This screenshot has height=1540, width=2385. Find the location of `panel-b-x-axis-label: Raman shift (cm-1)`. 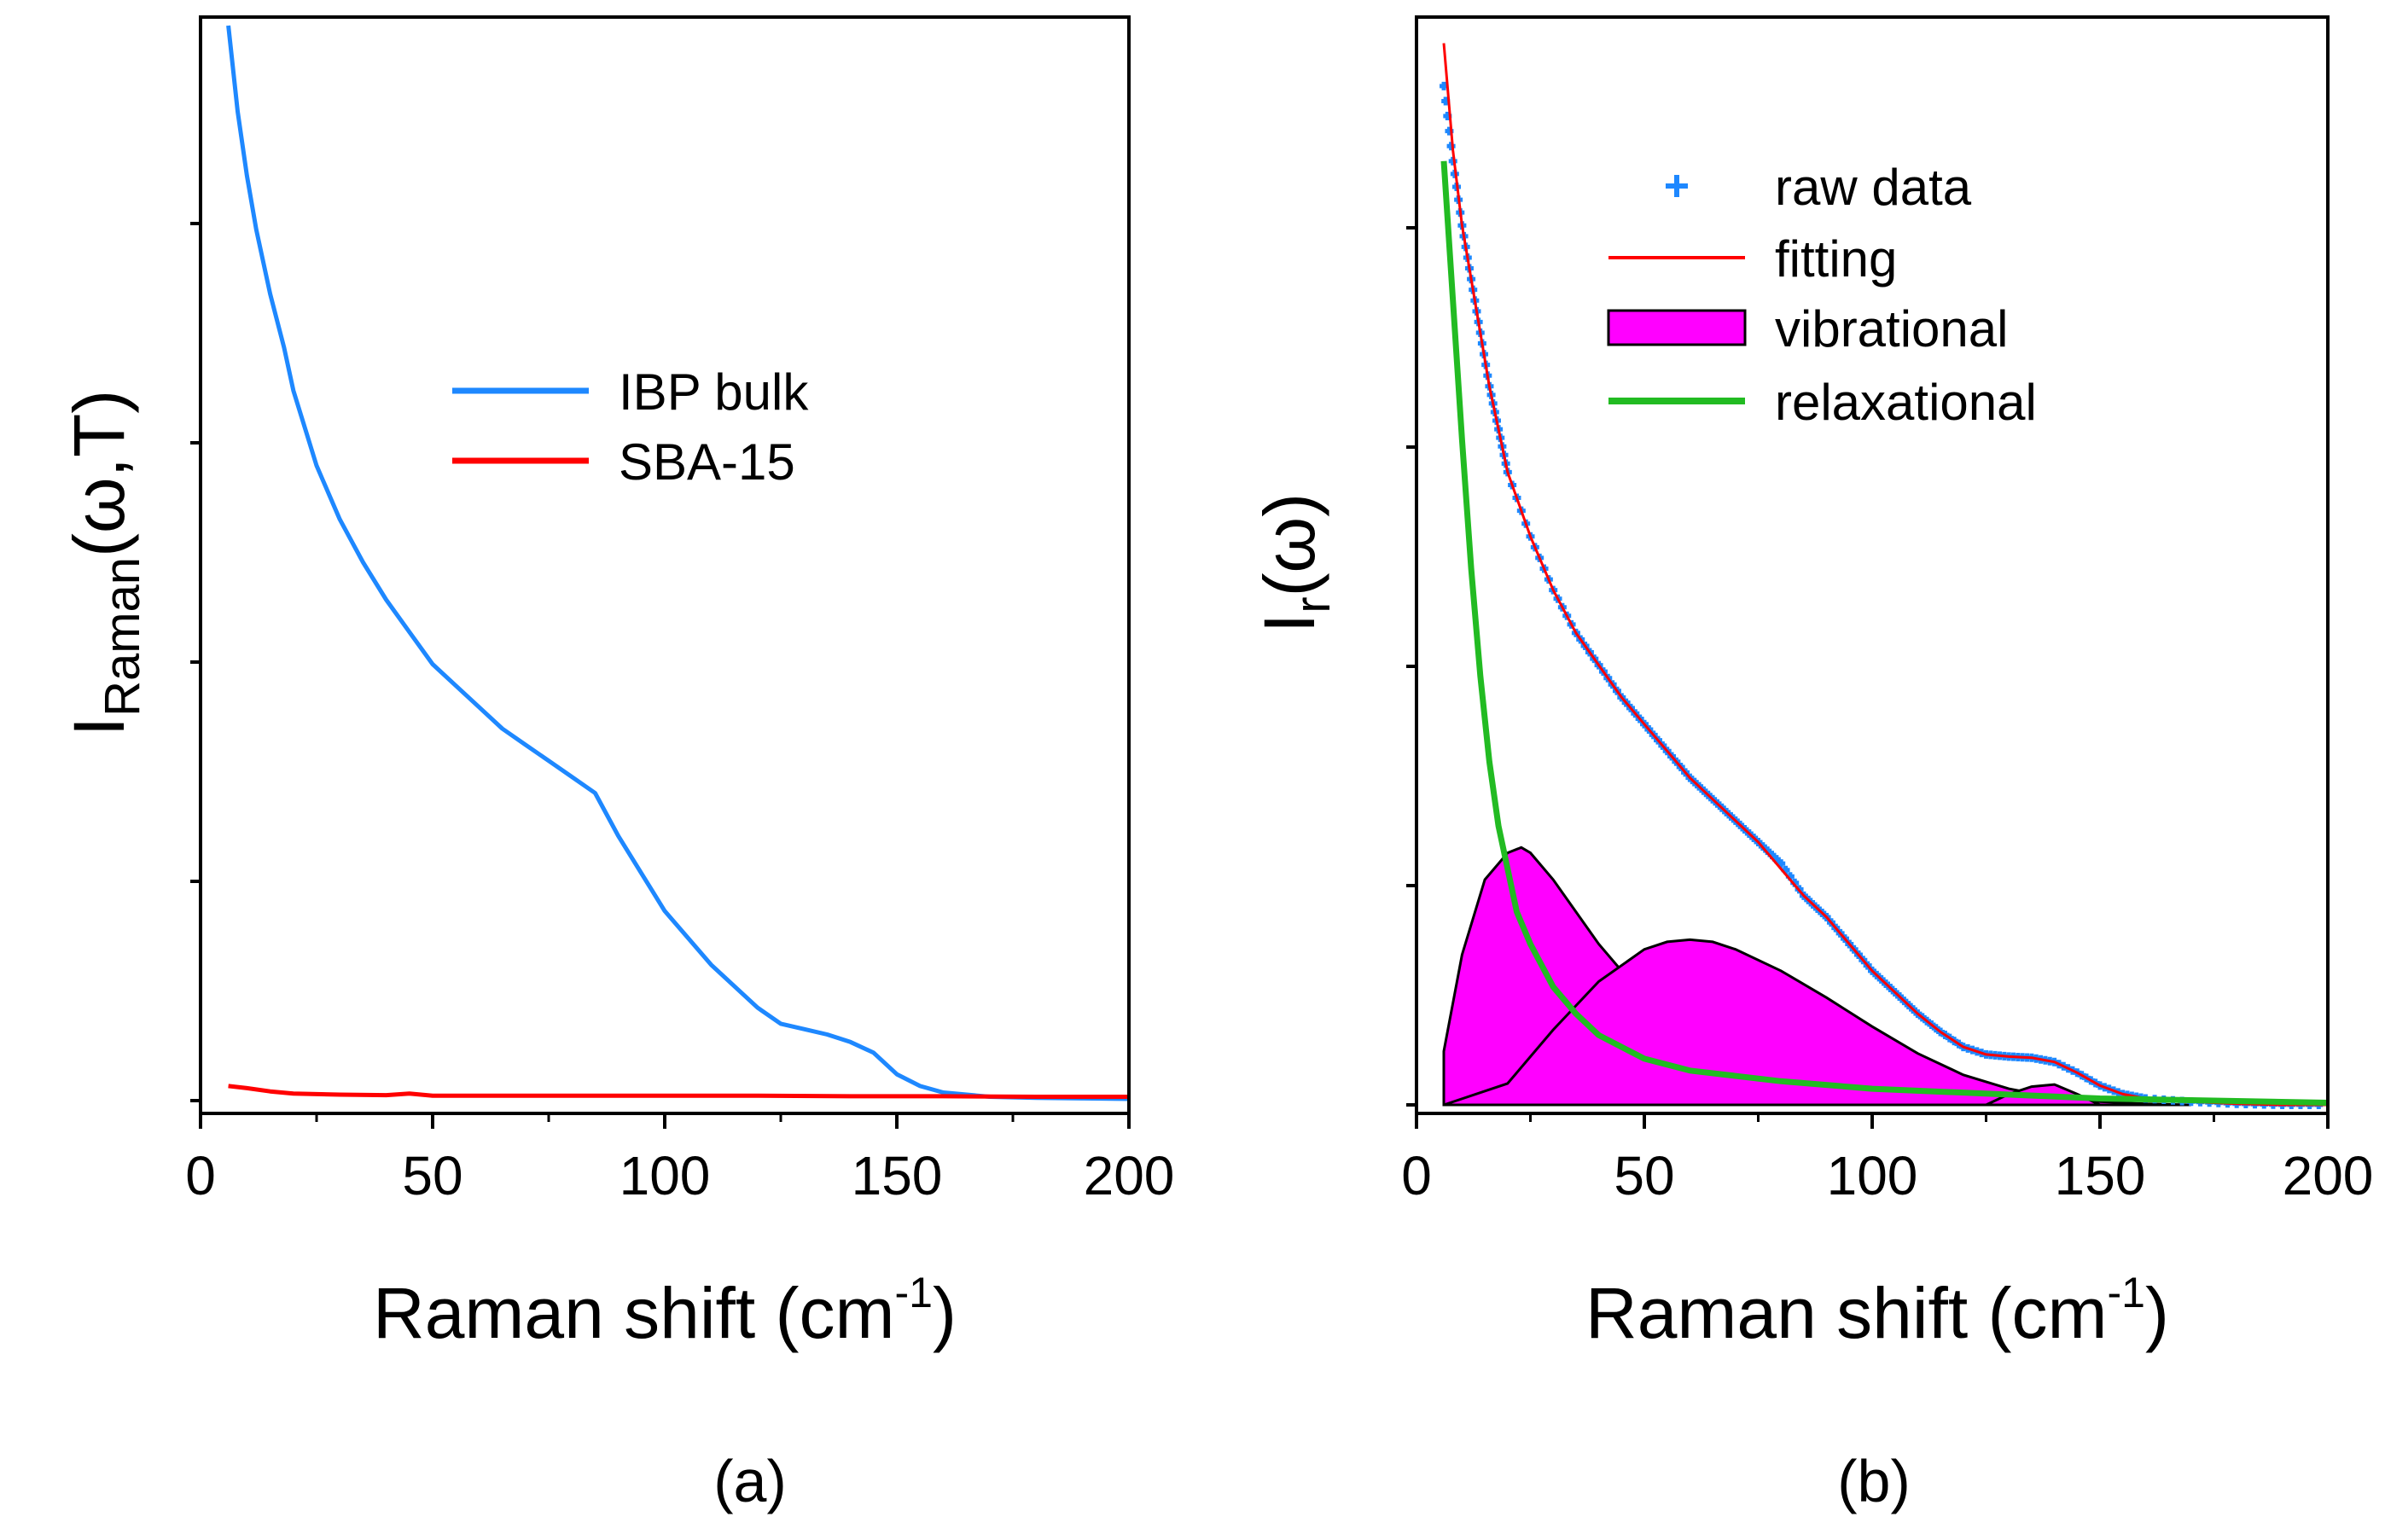

panel-b-x-axis-label: Raman shift (cm-1) is located at coordinates (1877, 1311).